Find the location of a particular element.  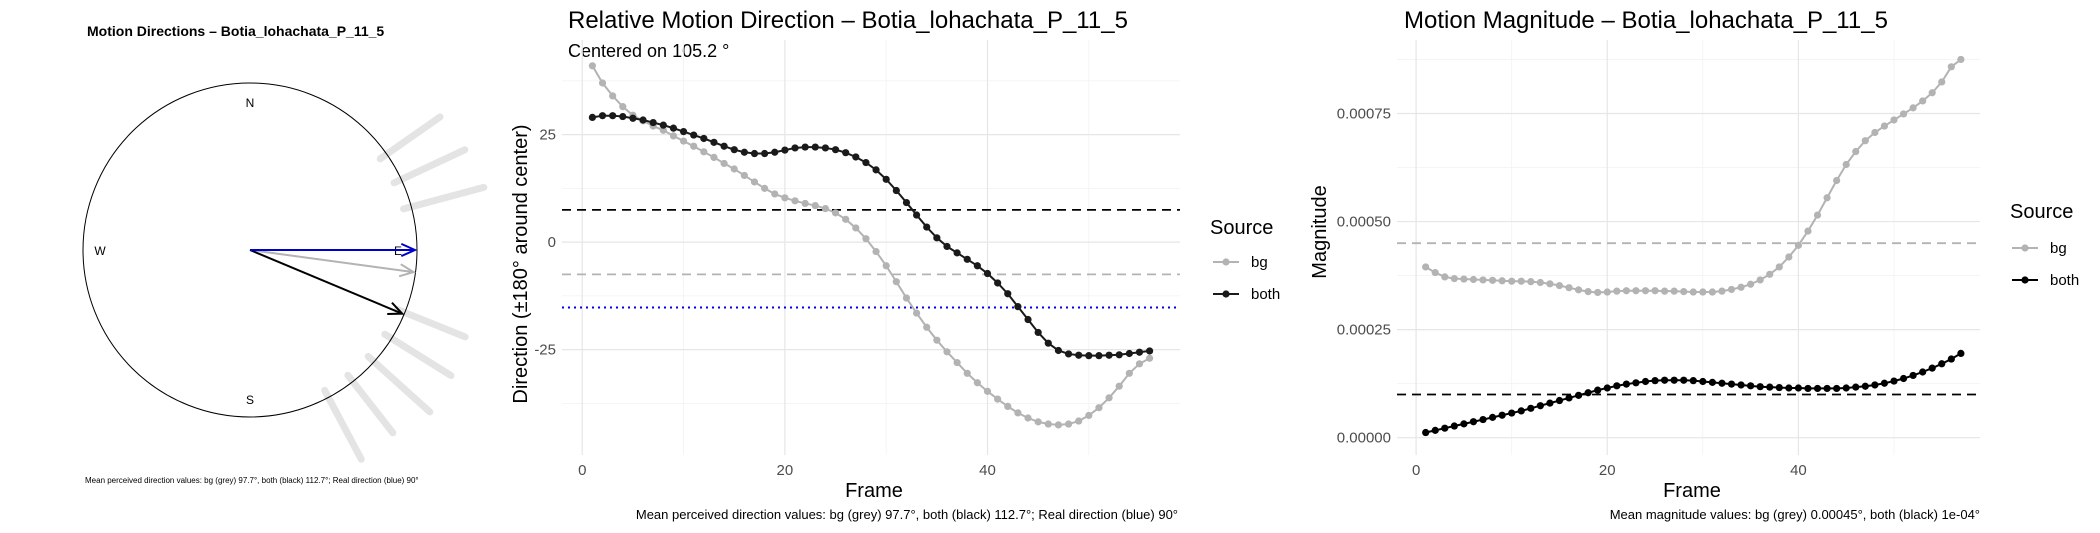

compass-north-label: N is located at coordinates (250, 103).